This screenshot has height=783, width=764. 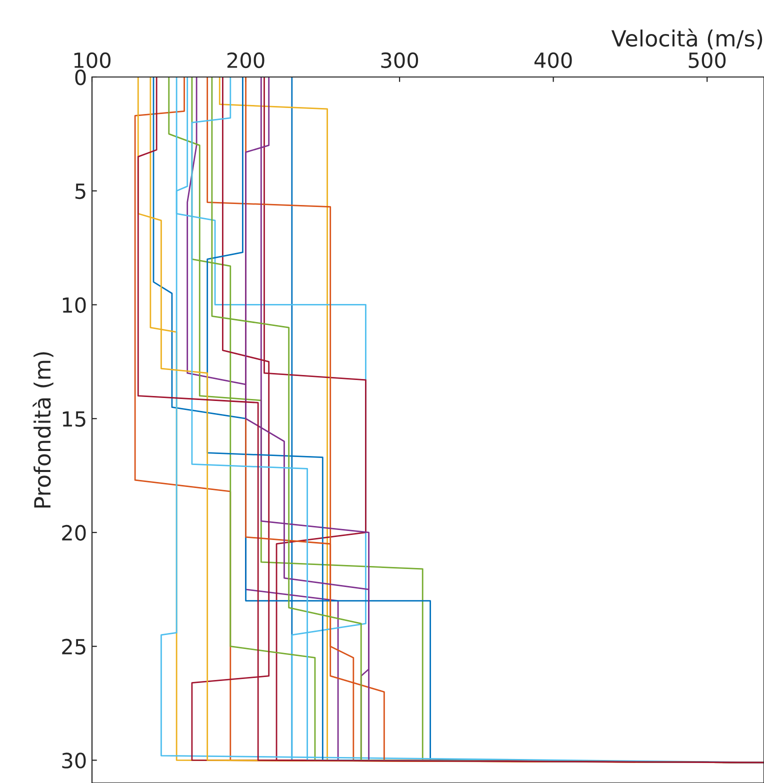 I want to click on x-tick-label: 500, so click(x=707, y=60).